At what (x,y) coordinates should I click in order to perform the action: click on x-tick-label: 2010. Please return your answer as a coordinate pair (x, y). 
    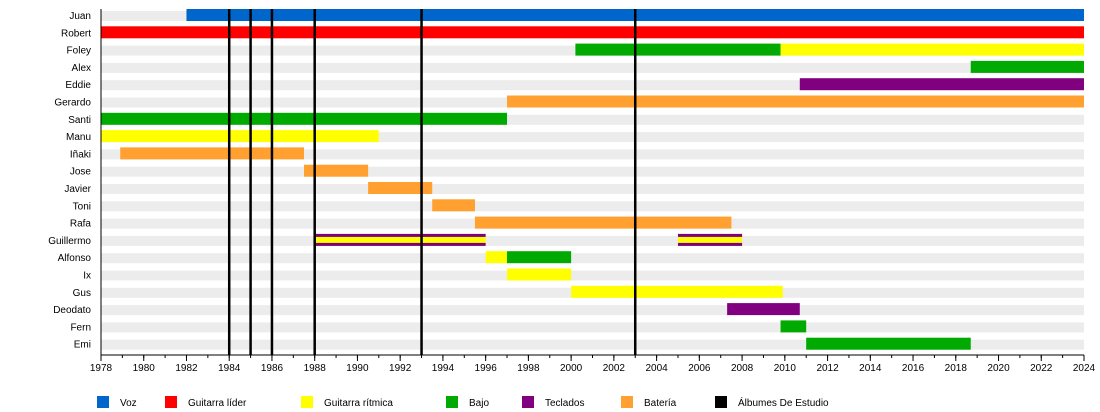
    Looking at the image, I should click on (785, 368).